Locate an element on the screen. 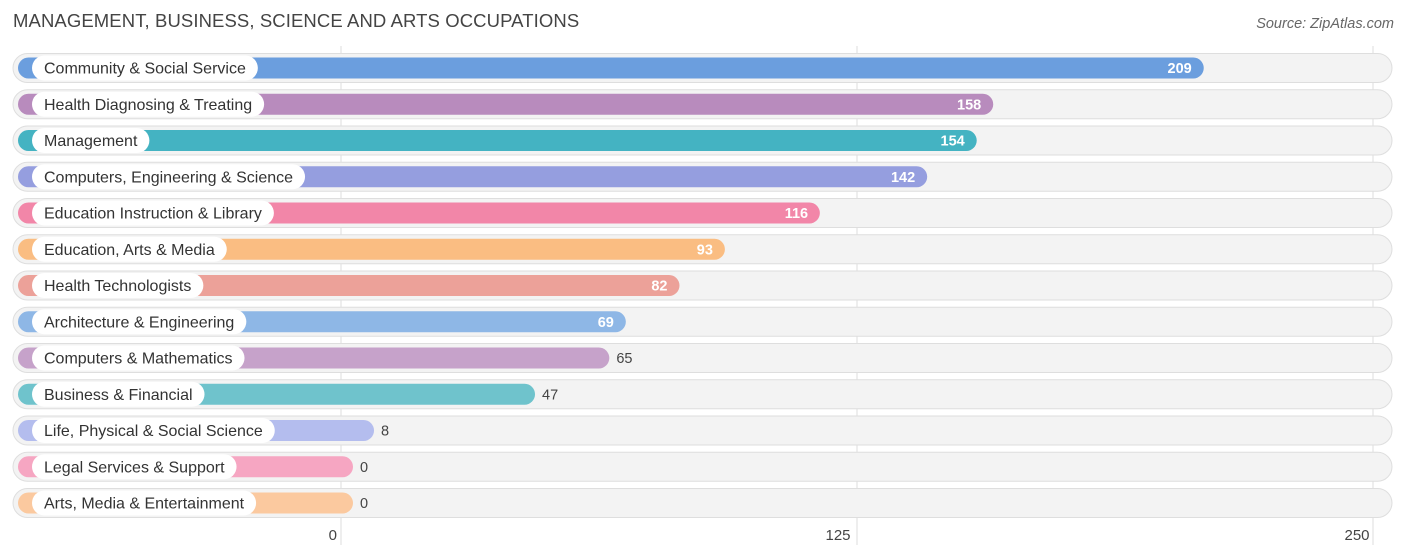 This screenshot has width=1406, height=558. bar-row: Education, Arts & Media 93 is located at coordinates (702, 249).